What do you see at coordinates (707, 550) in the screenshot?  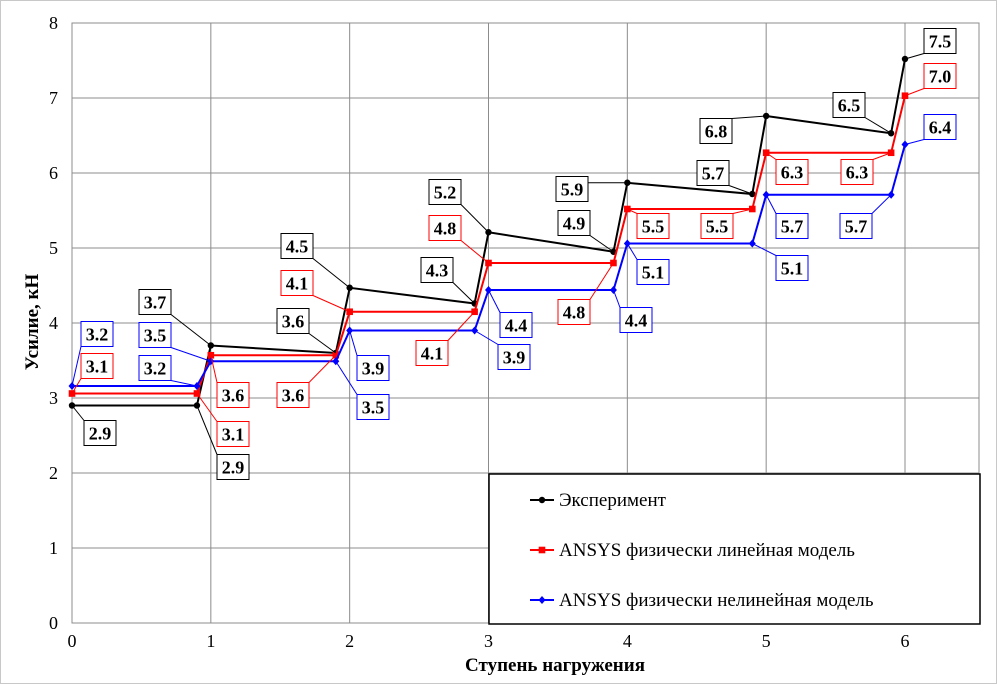 I see `legend-entry-label: ANSYS физически линейная модель` at bounding box center [707, 550].